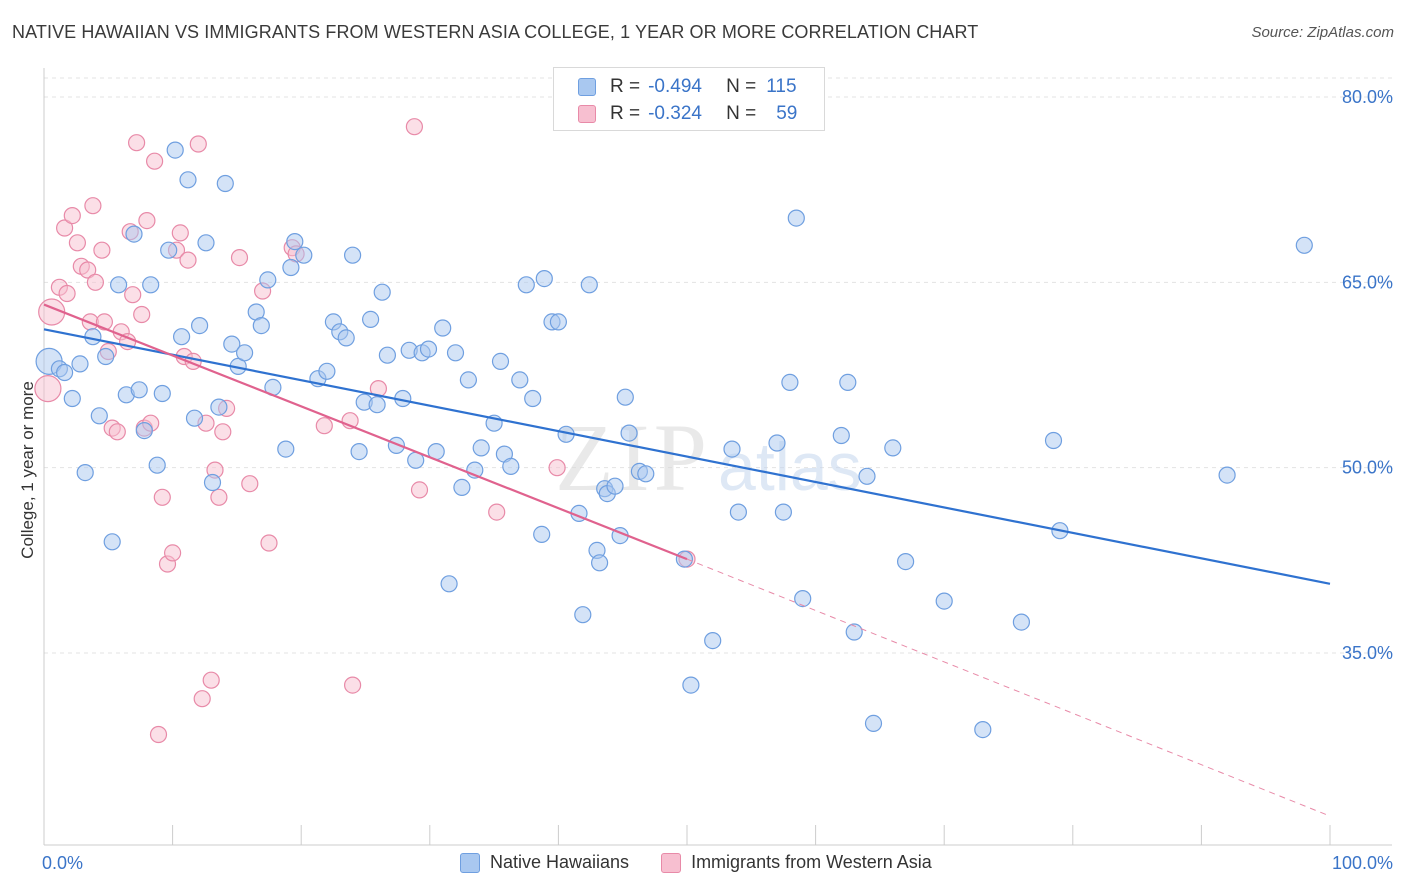 The image size is (1406, 892). I want to click on legend-r-label: R =, so click(625, 113).